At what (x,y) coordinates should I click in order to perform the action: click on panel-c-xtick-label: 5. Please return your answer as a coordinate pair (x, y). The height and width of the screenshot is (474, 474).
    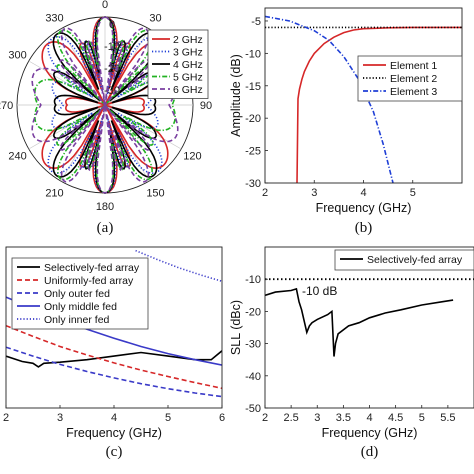
    Looking at the image, I should click on (168, 418).